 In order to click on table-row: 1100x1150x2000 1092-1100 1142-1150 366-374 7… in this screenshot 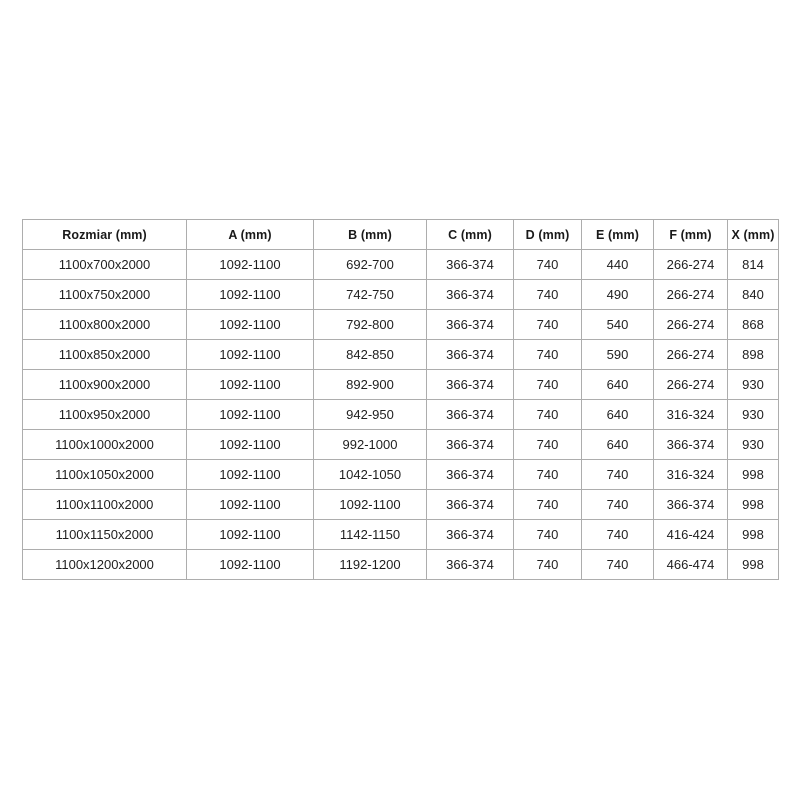, I will do `click(400, 534)`.